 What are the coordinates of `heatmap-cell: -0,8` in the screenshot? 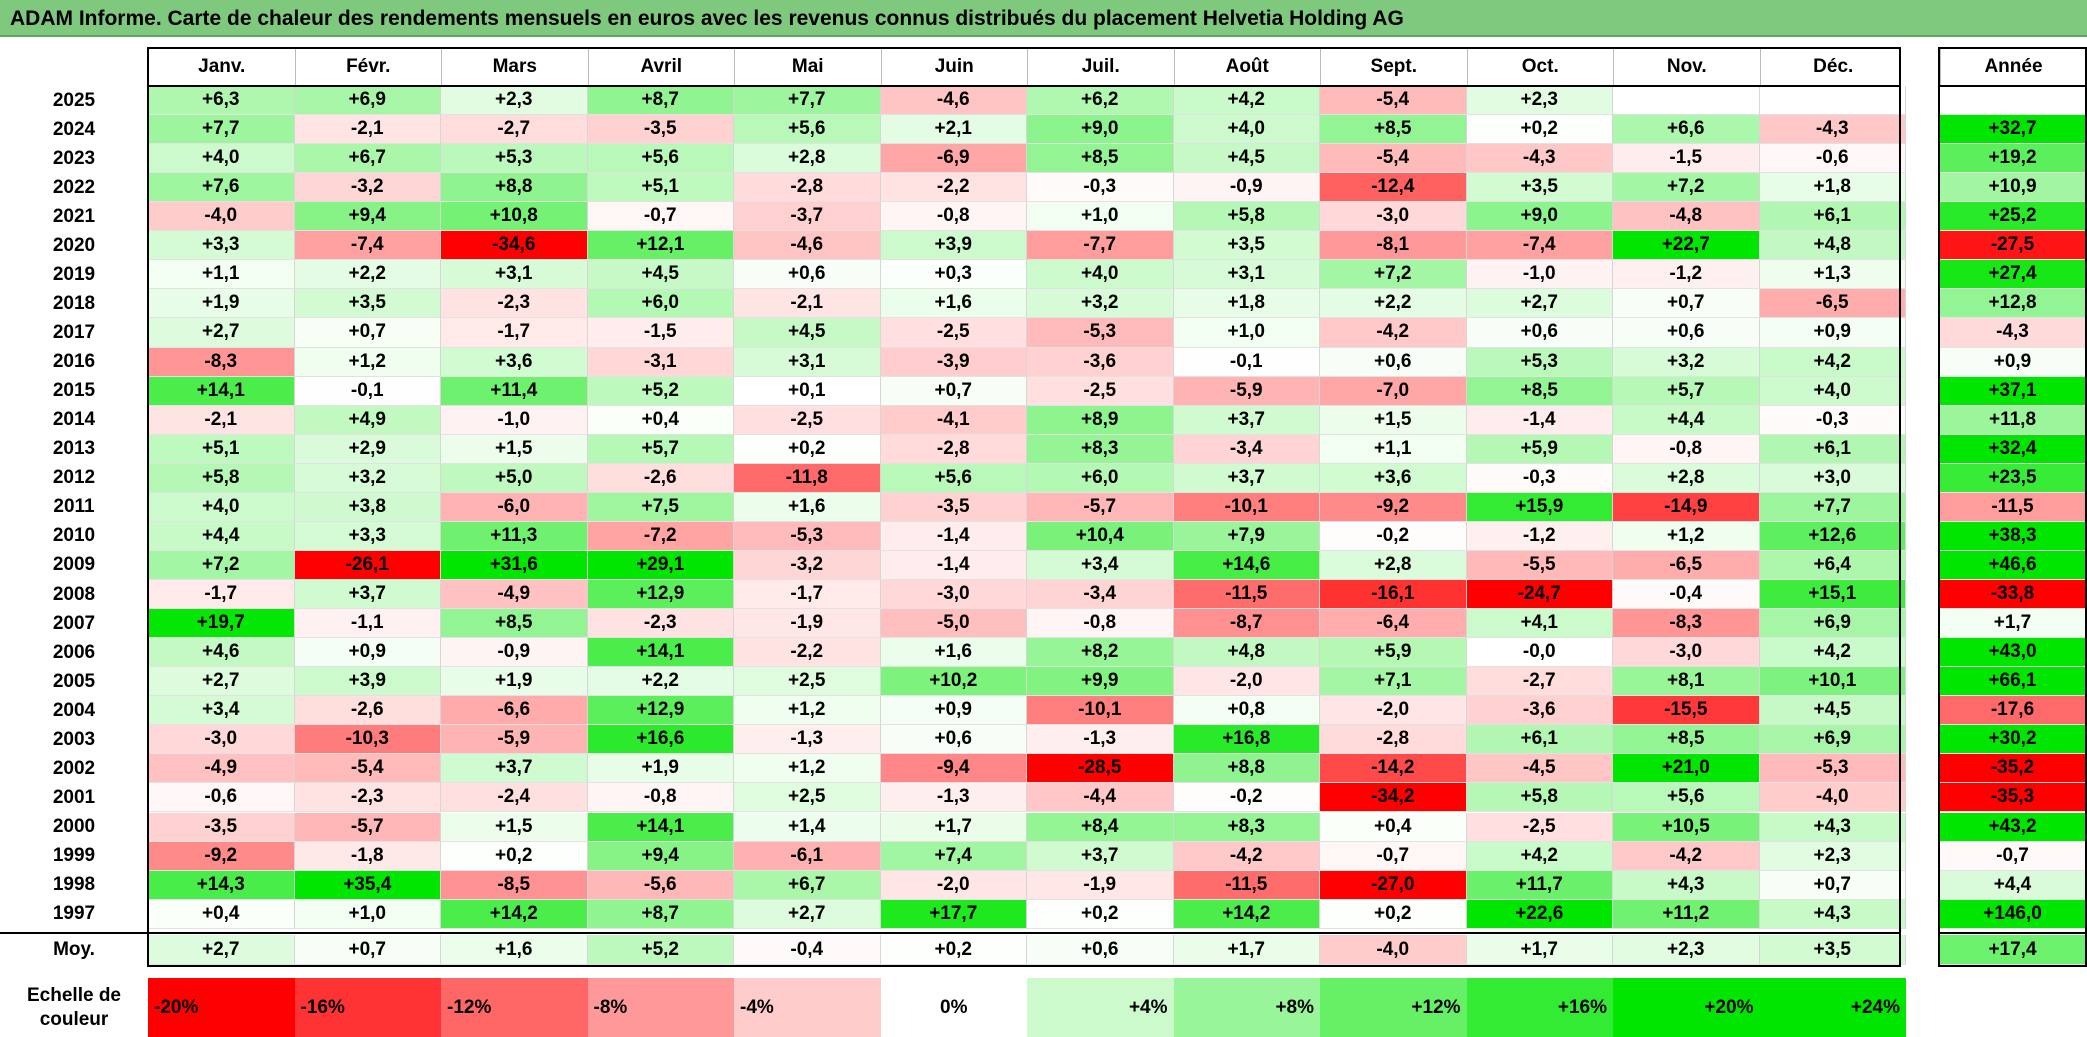 It's located at (1100, 624).